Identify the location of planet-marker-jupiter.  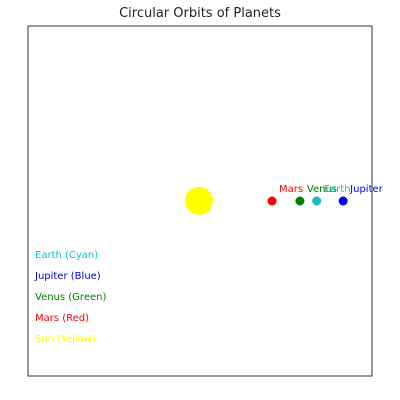
(343, 201).